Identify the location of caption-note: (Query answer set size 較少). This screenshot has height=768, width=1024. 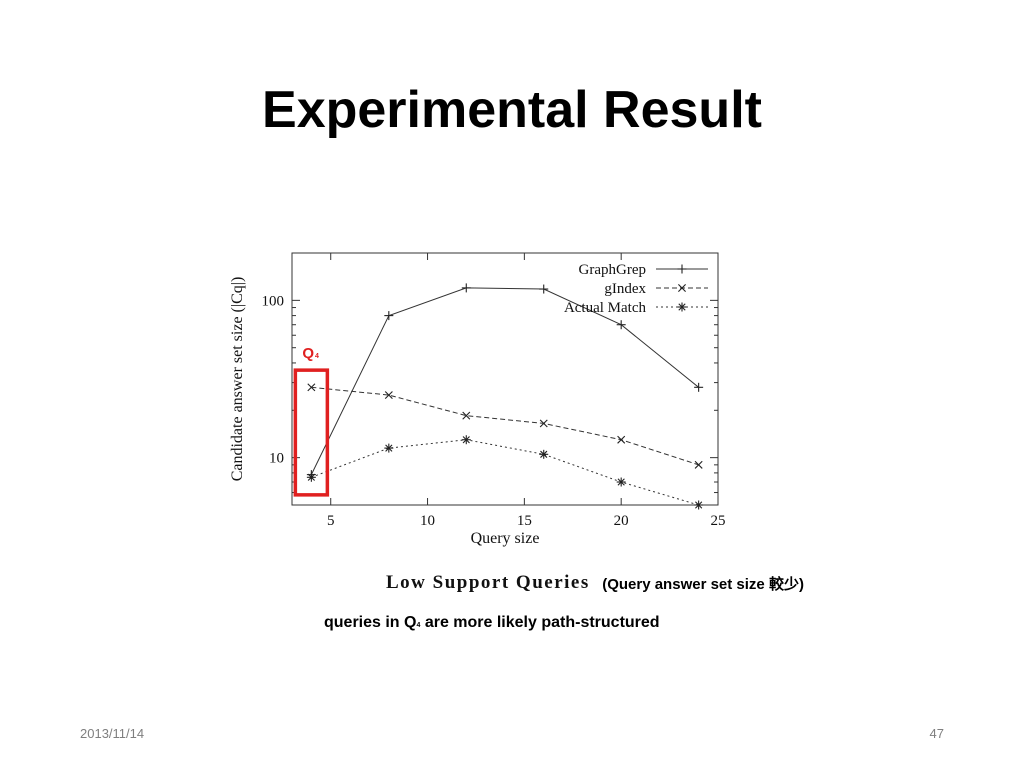
(703, 584).